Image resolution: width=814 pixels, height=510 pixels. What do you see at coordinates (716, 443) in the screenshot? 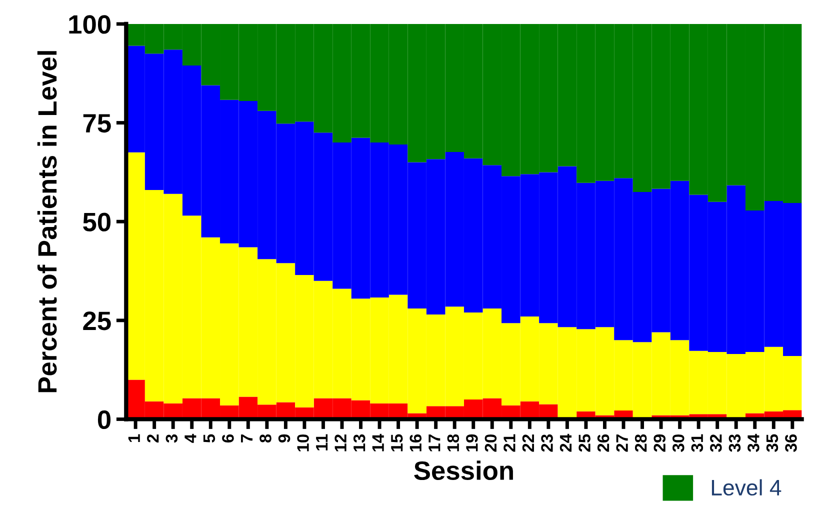
I see `x-tick-label: 32` at bounding box center [716, 443].